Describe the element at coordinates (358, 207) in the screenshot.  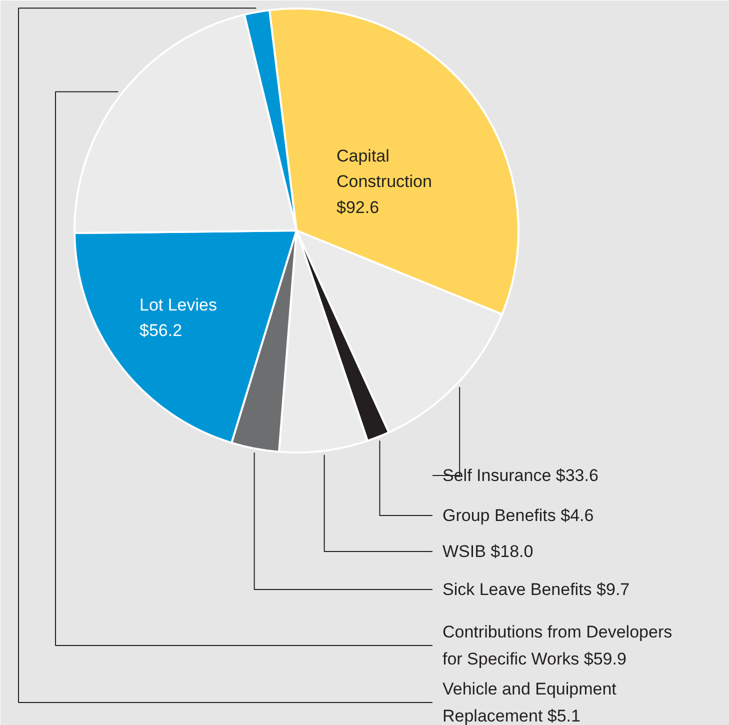
I see `data-label: $92.6` at that location.